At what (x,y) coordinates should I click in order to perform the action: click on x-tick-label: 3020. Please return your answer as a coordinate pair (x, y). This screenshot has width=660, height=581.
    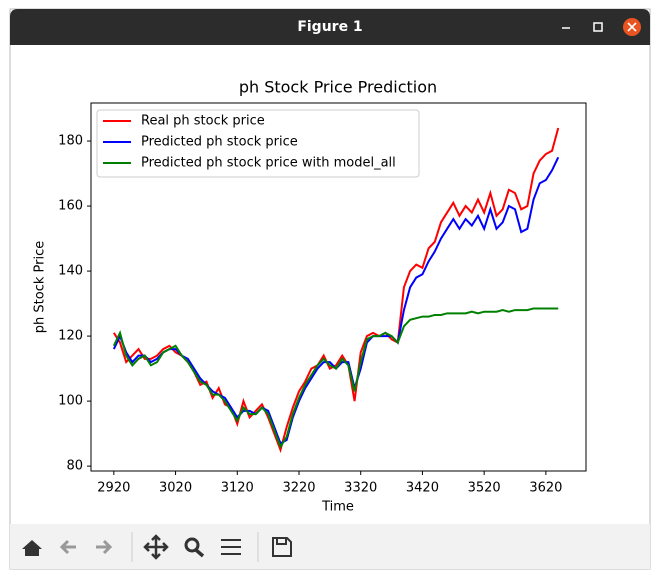
    Looking at the image, I should click on (175, 488).